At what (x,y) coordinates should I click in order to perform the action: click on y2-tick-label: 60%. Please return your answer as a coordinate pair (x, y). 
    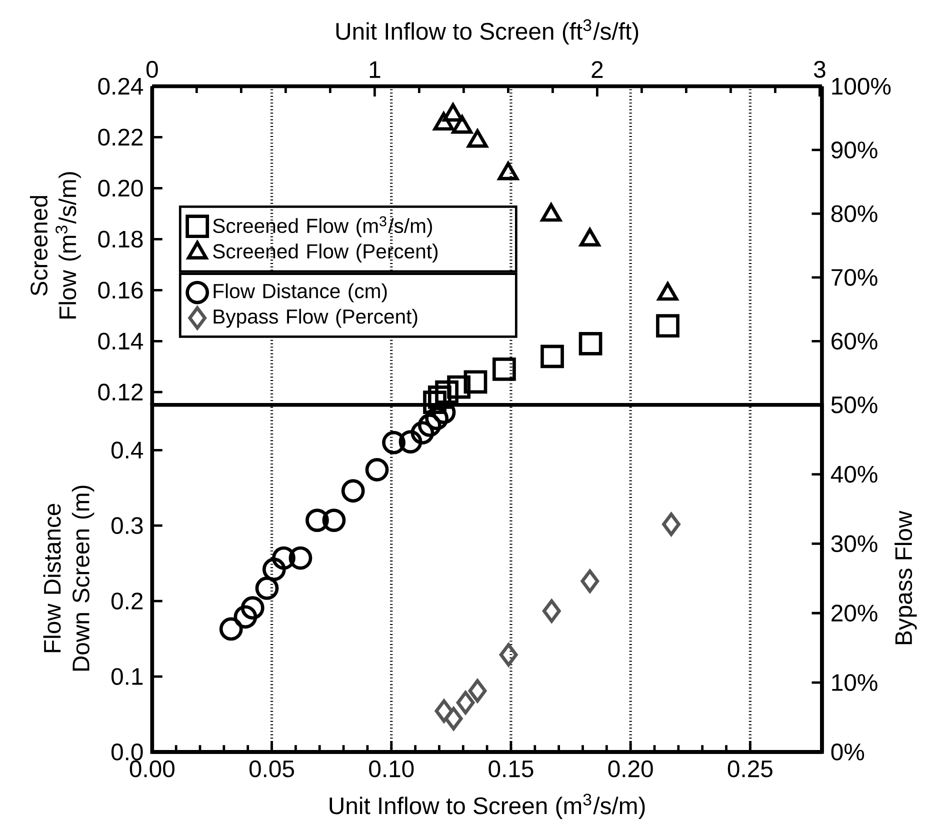
    Looking at the image, I should click on (855, 341).